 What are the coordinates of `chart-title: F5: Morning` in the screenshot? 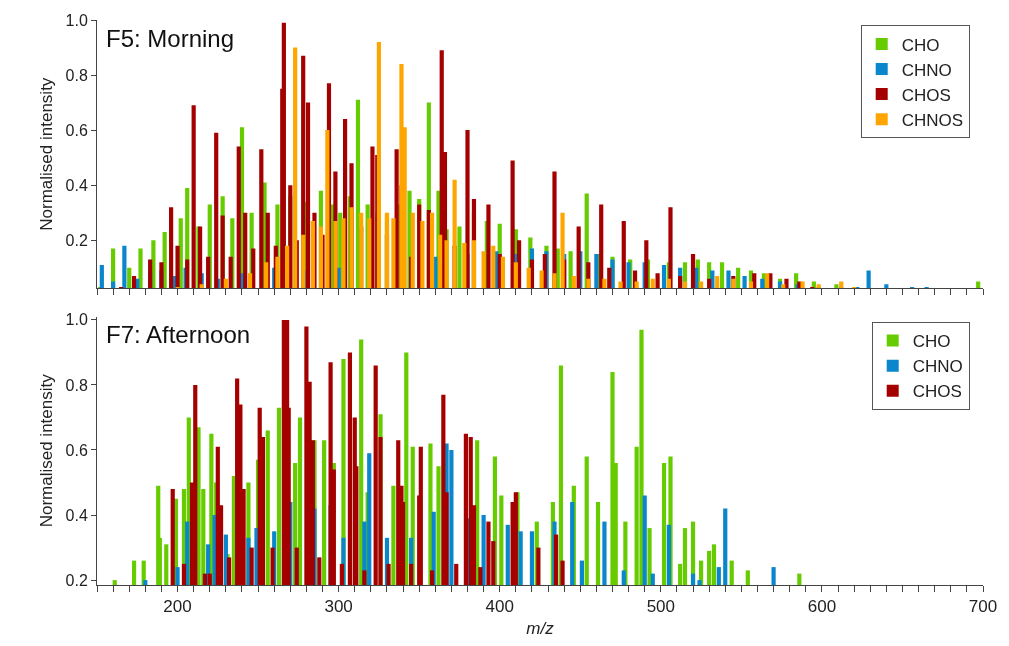 It's located at (170, 38).